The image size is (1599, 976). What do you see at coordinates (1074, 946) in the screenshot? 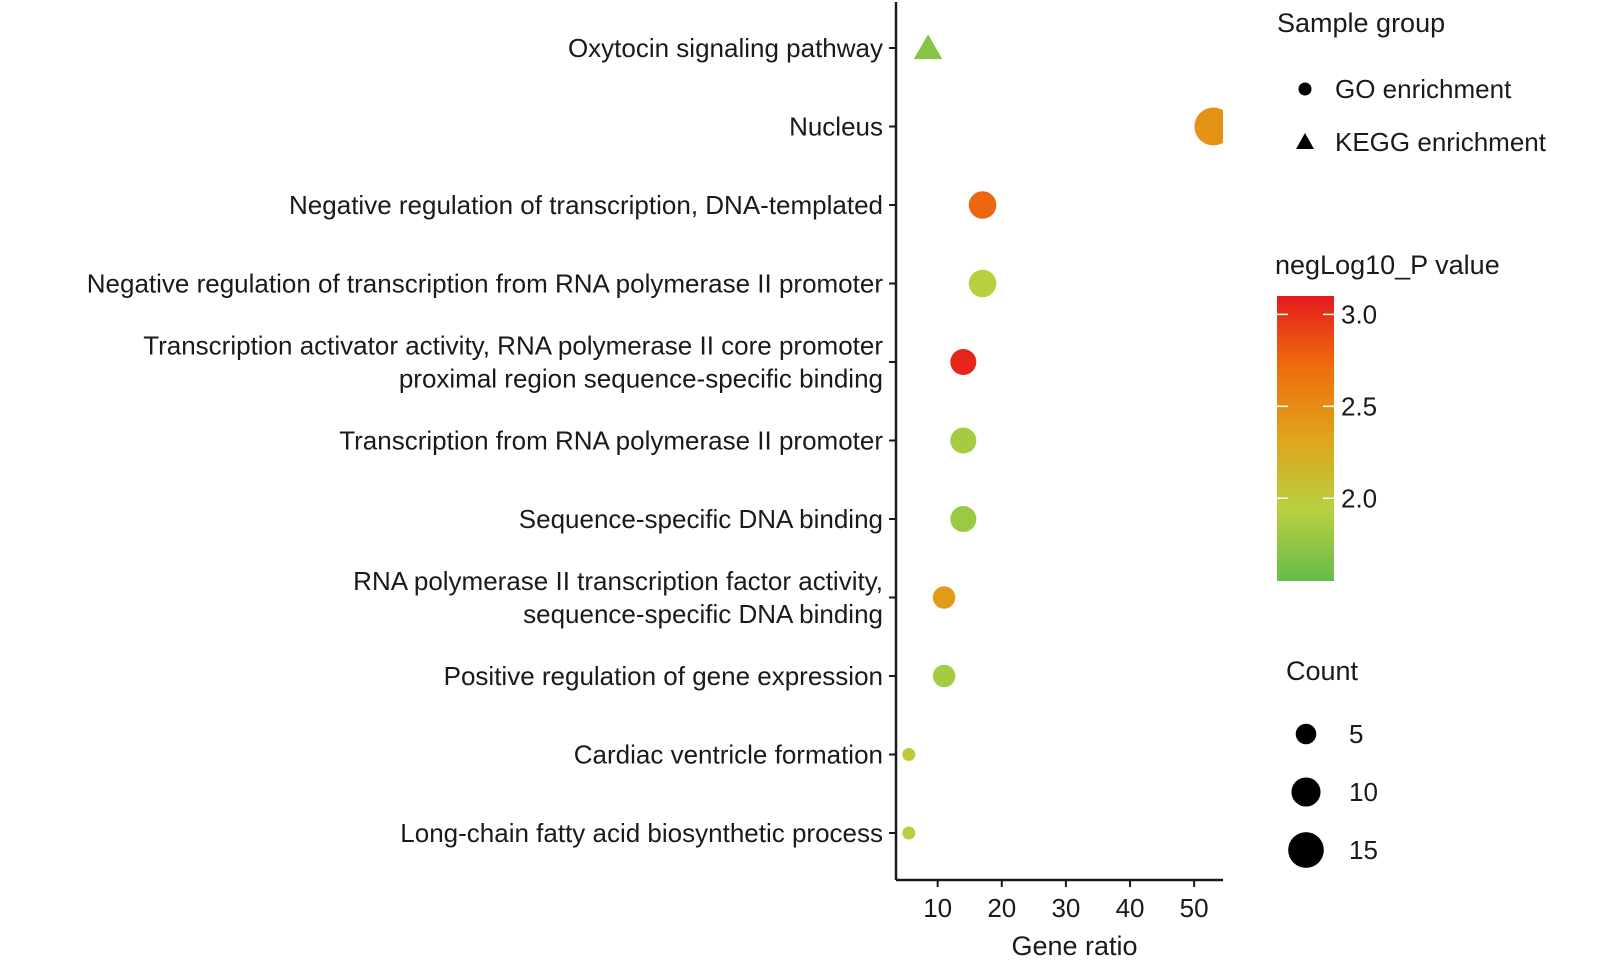
I see `x-axis-title: Gene ratio` at bounding box center [1074, 946].